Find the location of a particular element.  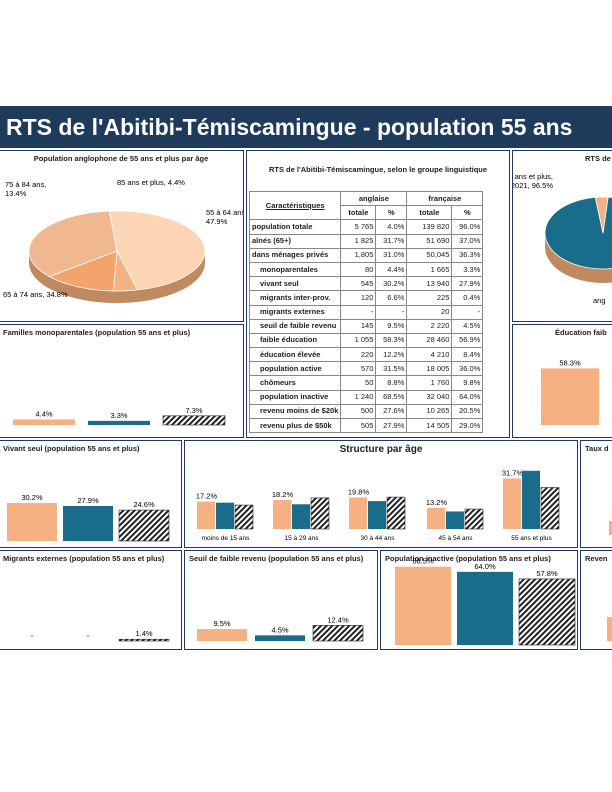

table-cell: 50 is located at coordinates (358, 383).